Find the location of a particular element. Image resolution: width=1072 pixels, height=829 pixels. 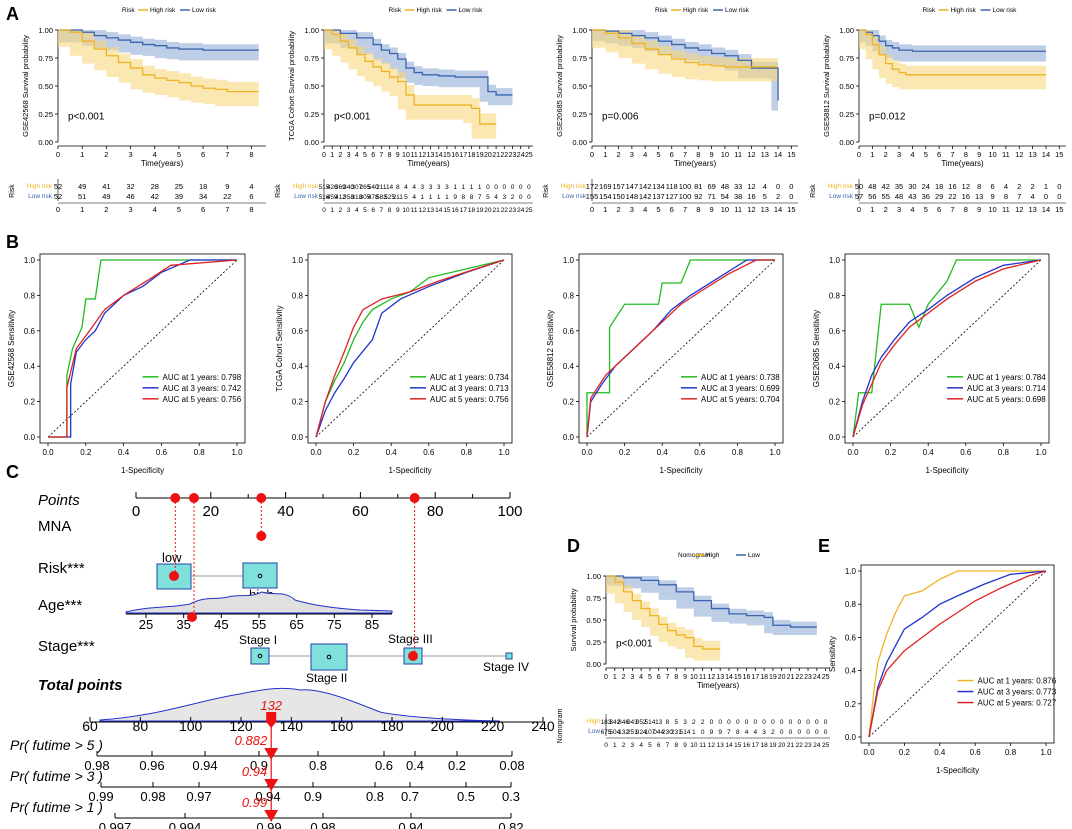

km-risk-low-count: 34 is located at coordinates (203, 196).